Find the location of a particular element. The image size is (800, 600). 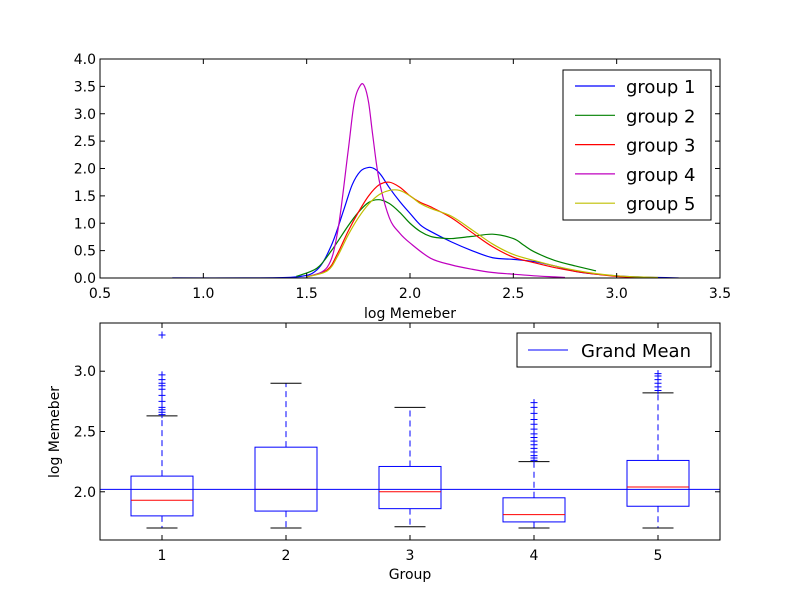

boxplot-x-tick-label: 5 is located at coordinates (658, 556).